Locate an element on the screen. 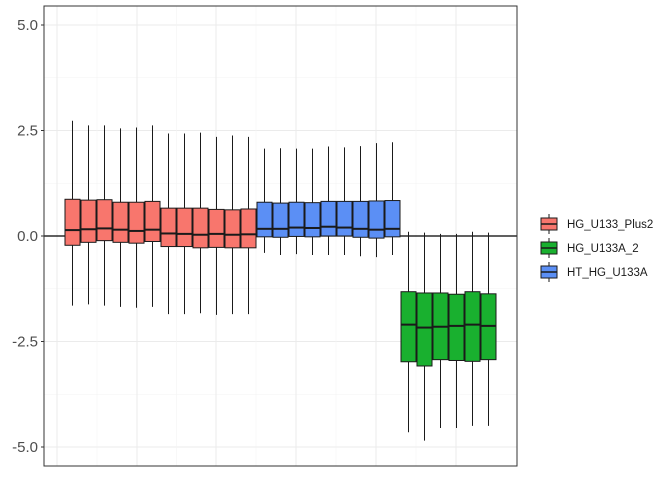 The width and height of the screenshot is (672, 480). legend-item-HG_U133_Plus2: HG_U133_Plus2 is located at coordinates (596, 224).